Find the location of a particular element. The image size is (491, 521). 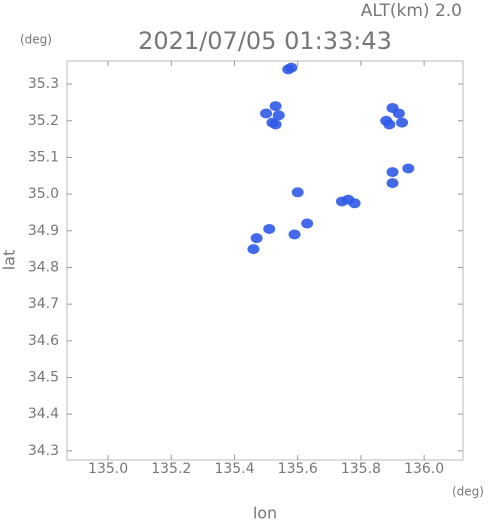

y-tick-label: 34.8 is located at coordinates (43, 267).